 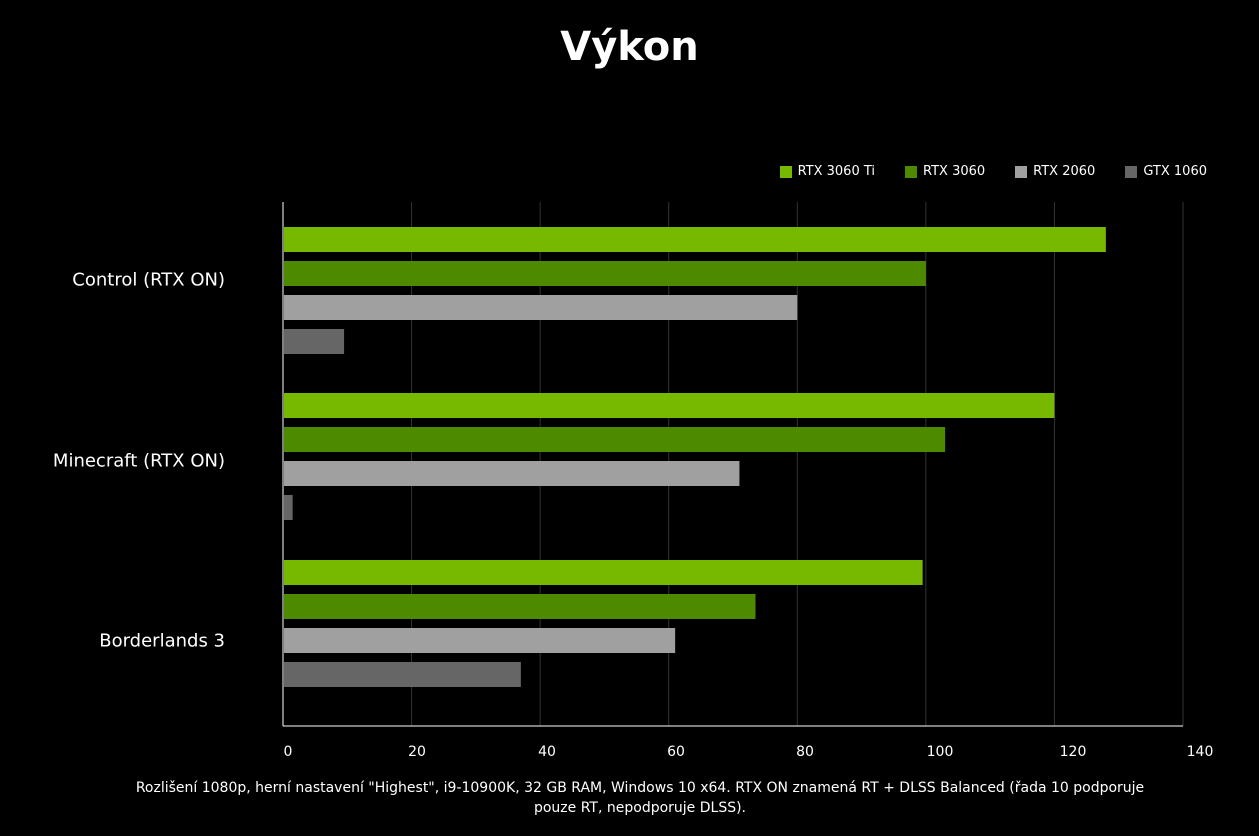 I want to click on x-tick-label: 120, so click(x=1073, y=752).